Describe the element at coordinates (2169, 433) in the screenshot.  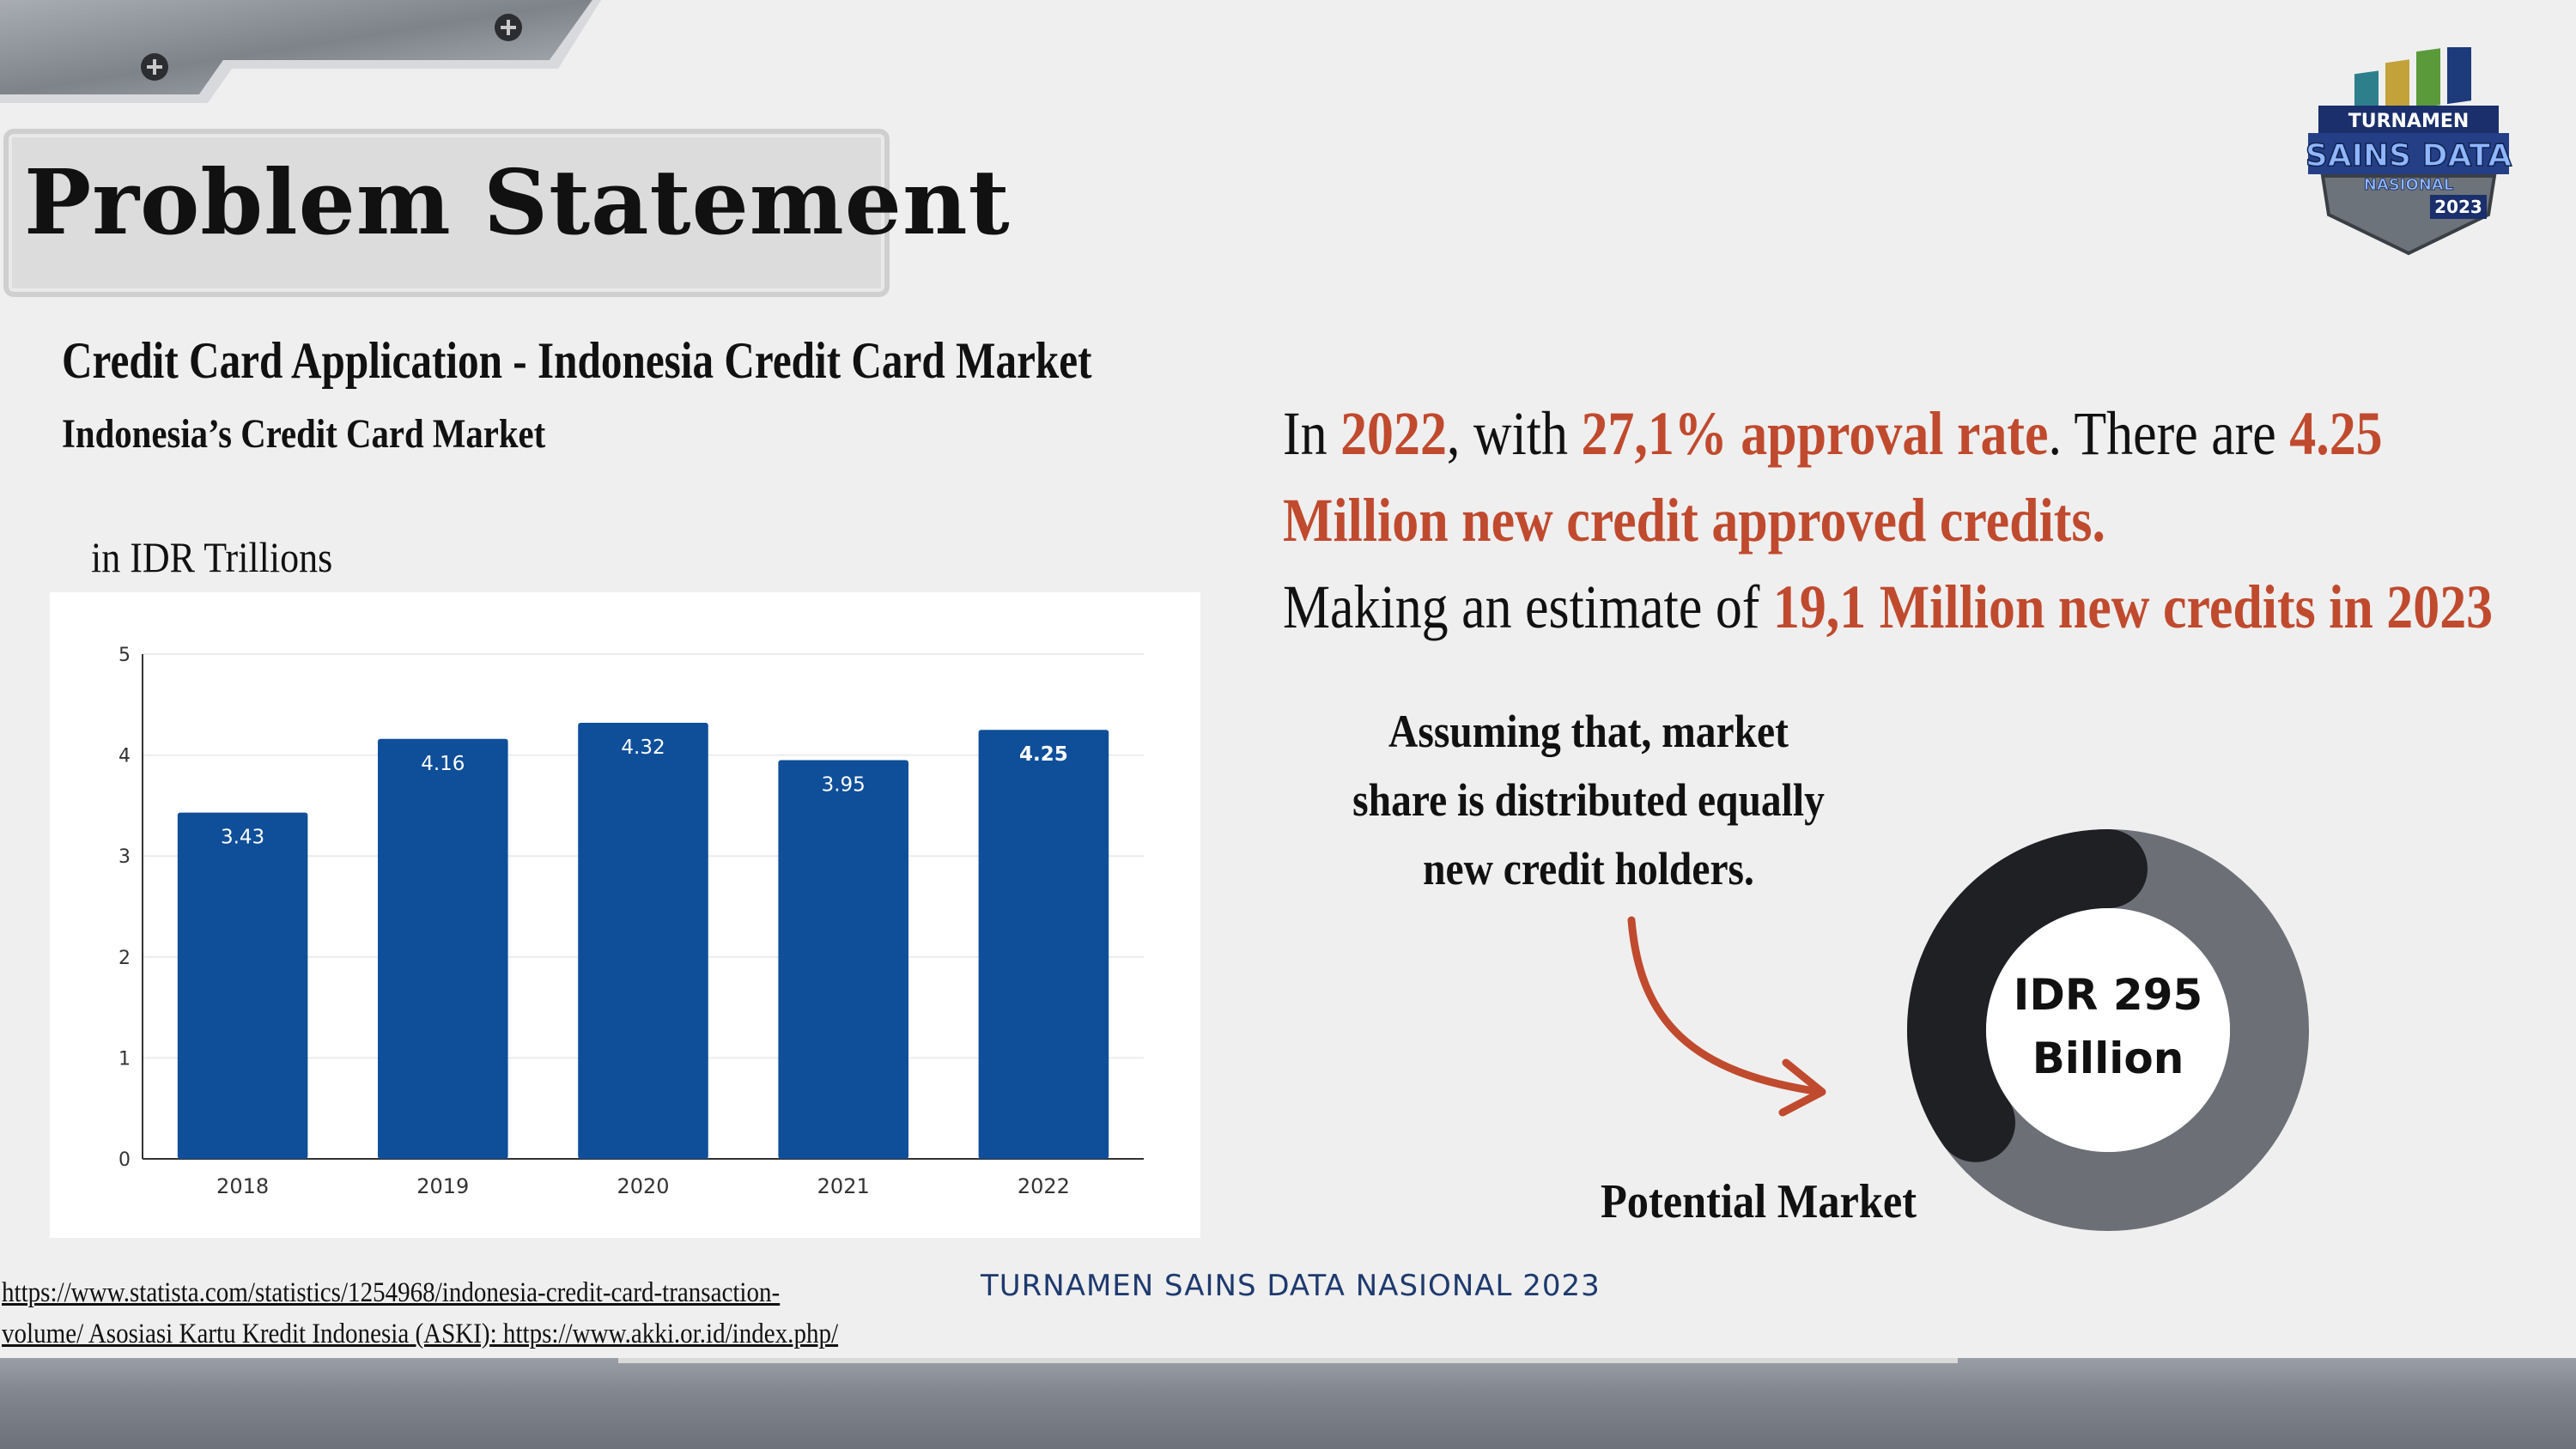
I see `statement-part: . There are` at that location.